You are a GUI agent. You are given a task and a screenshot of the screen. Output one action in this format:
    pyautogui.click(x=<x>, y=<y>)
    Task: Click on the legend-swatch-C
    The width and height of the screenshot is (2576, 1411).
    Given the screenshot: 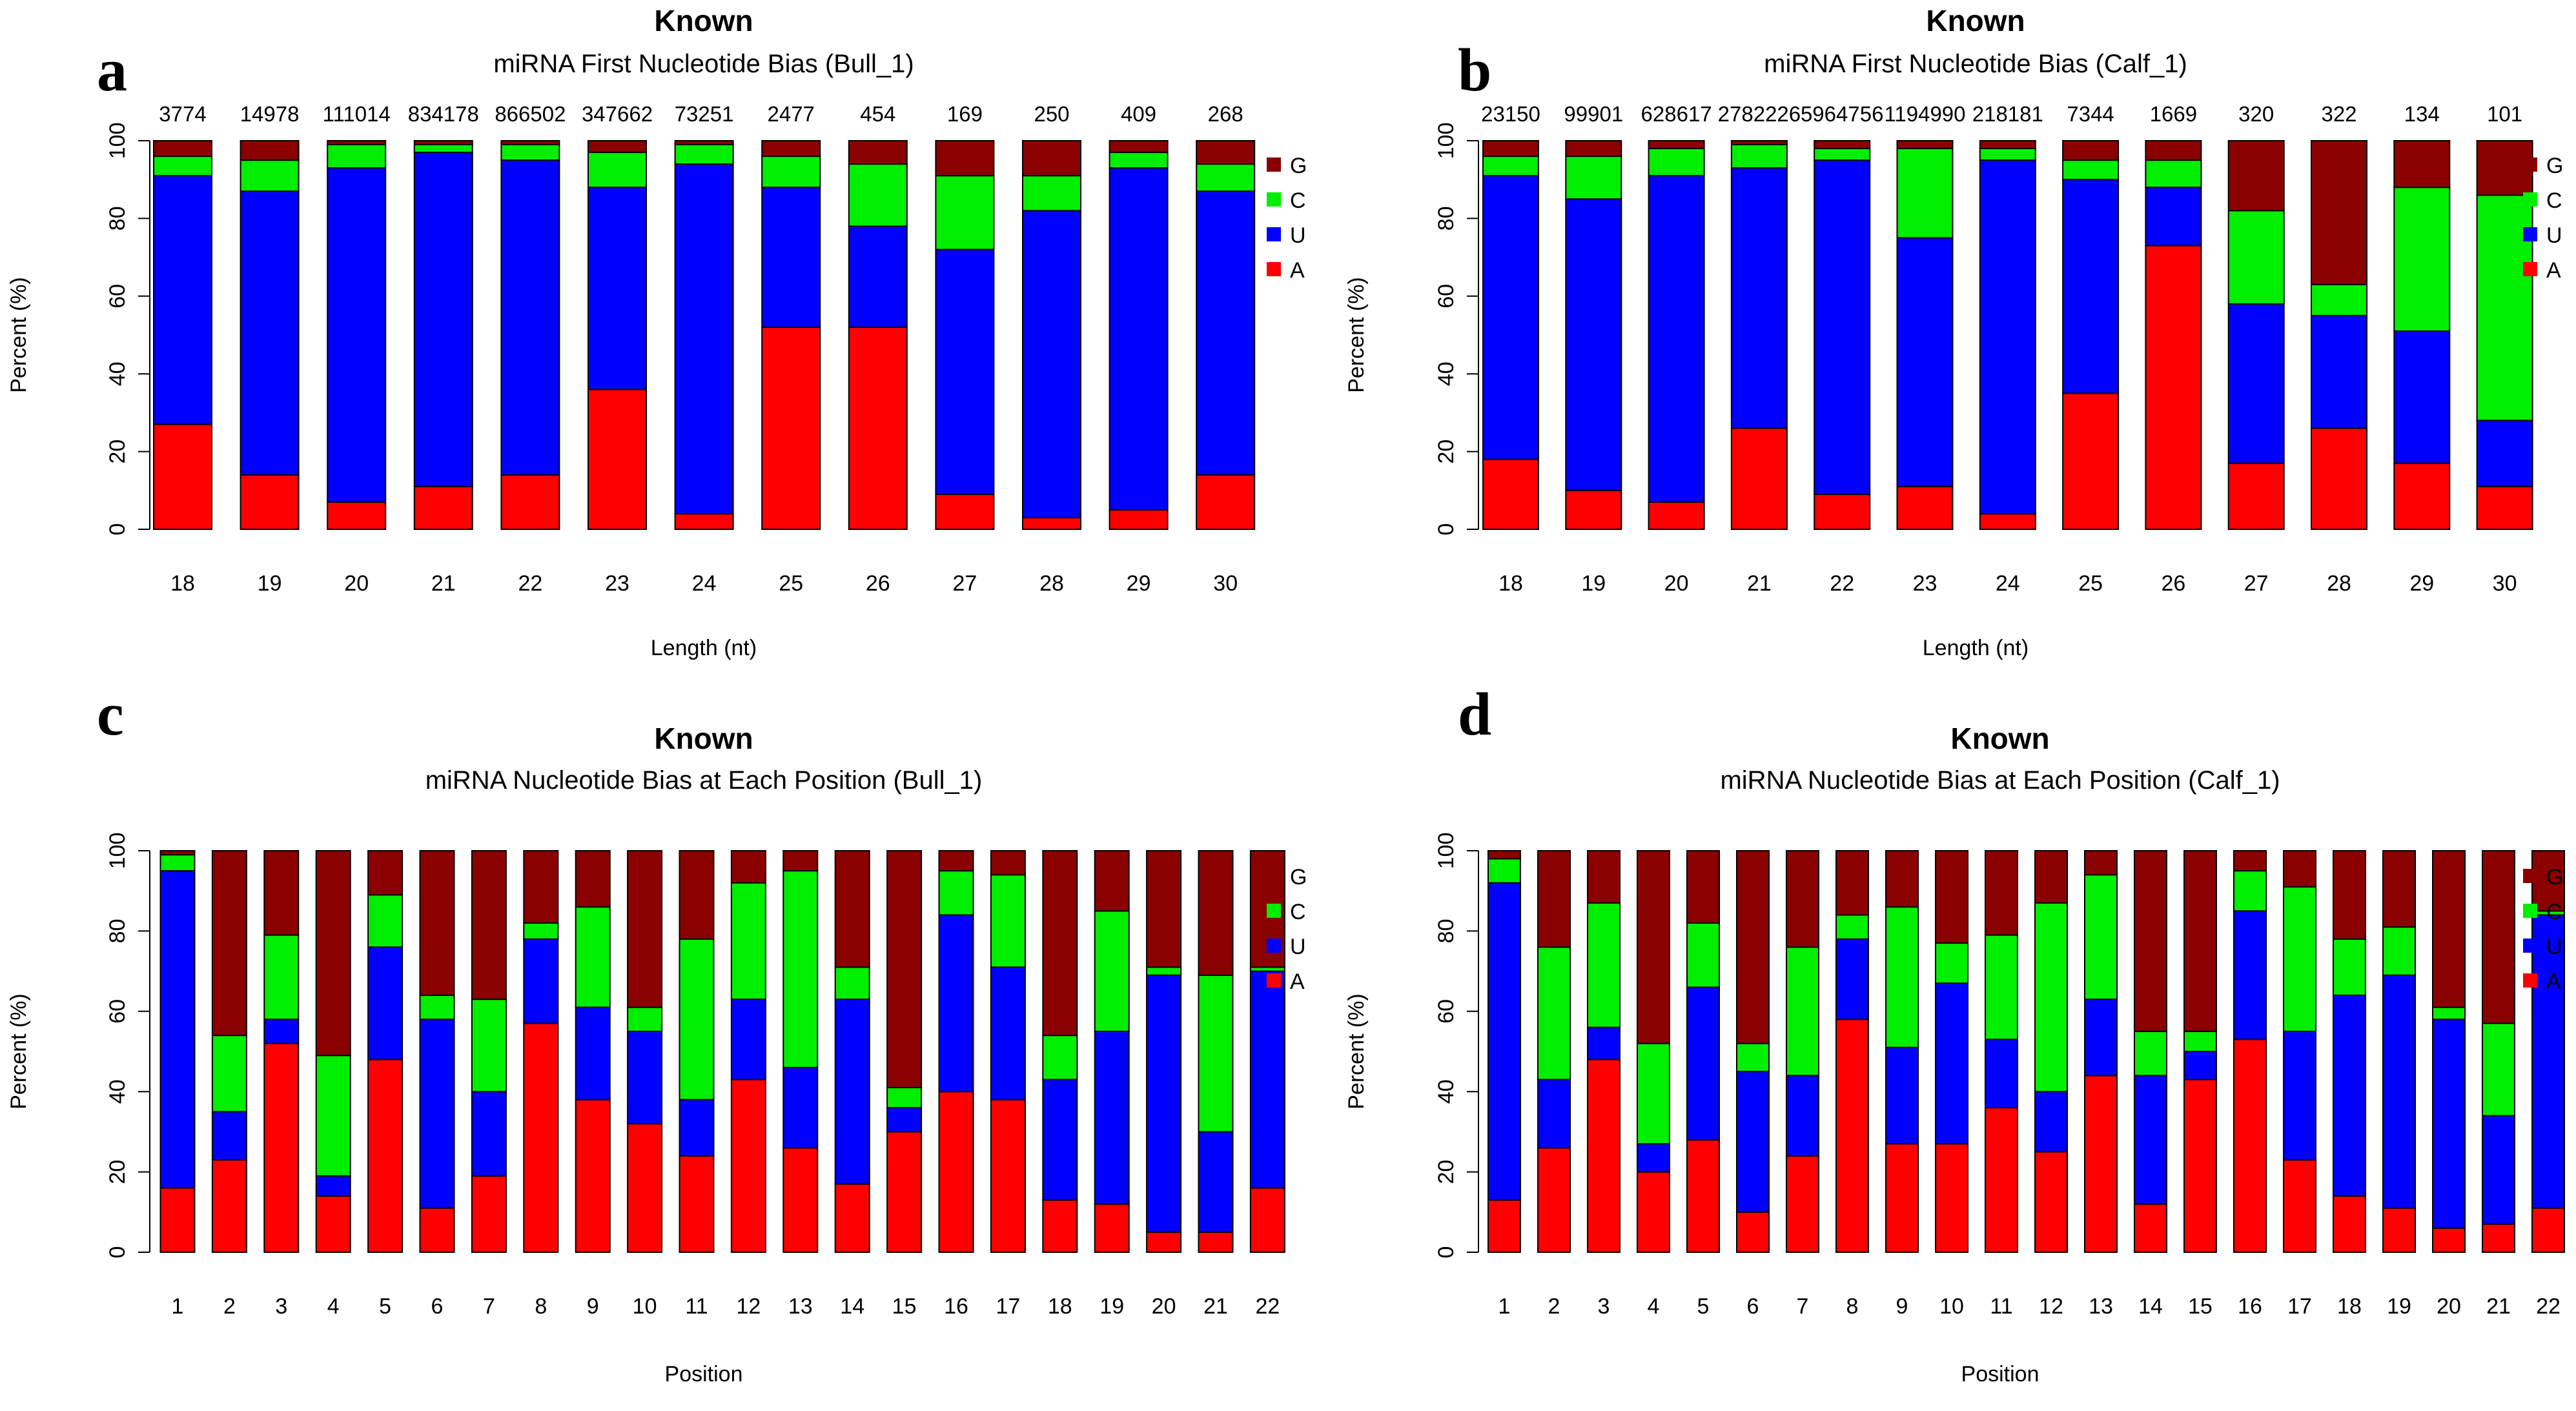 What is the action you would take?
    pyautogui.click(x=1274, y=911)
    